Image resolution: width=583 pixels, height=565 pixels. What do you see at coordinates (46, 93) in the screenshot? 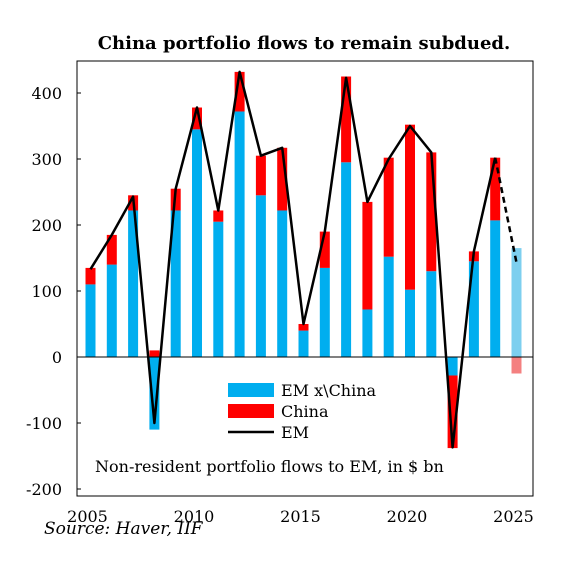
I see `y-tick-label: 400` at bounding box center [46, 93].